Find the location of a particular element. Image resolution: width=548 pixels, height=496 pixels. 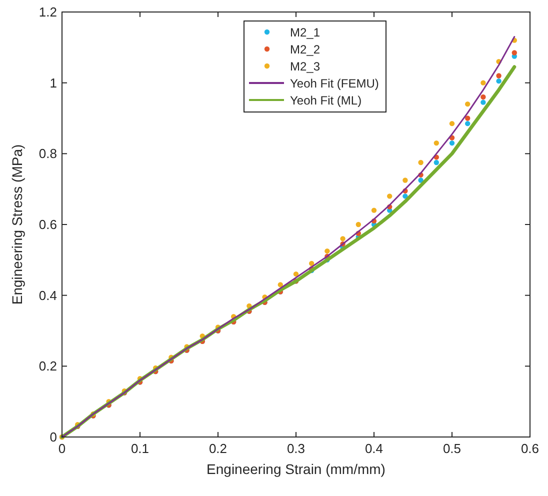

x-tick-label: 0.1 is located at coordinates (140, 448).